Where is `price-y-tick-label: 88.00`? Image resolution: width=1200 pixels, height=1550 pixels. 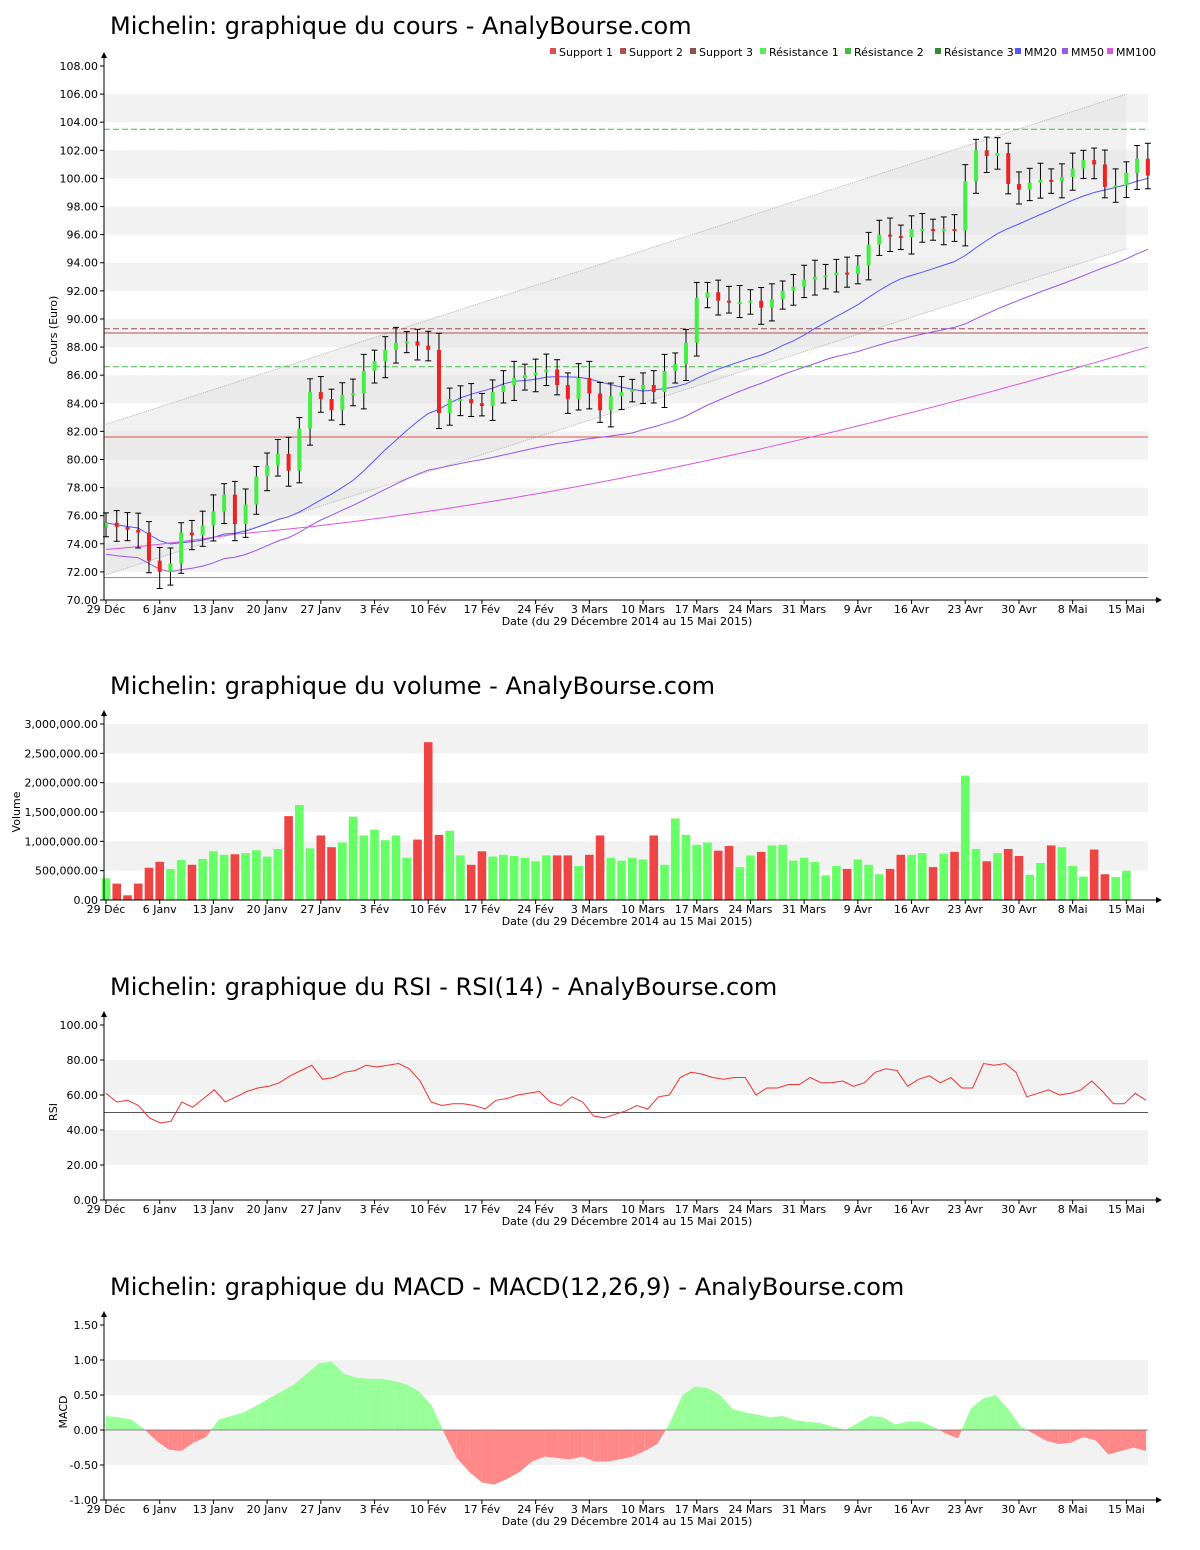
price-y-tick-label: 88.00 is located at coordinates (83, 347).